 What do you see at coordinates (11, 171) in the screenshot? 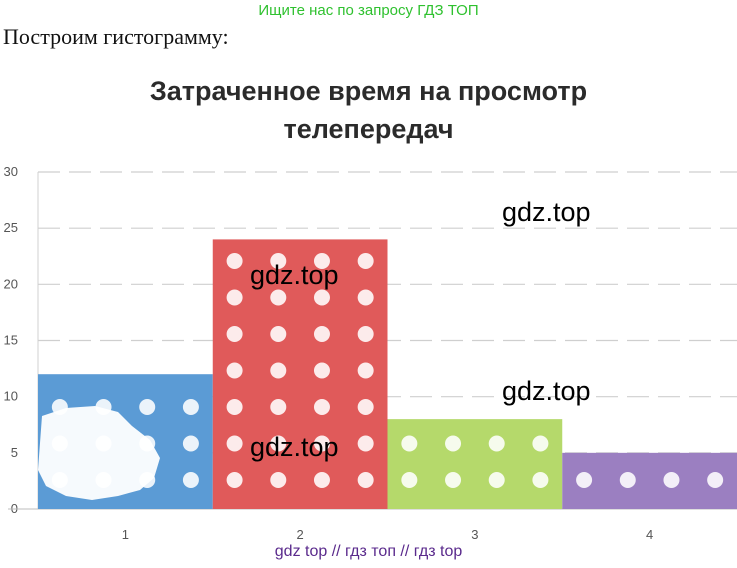
I see `y-tick-label: 30` at bounding box center [11, 171].